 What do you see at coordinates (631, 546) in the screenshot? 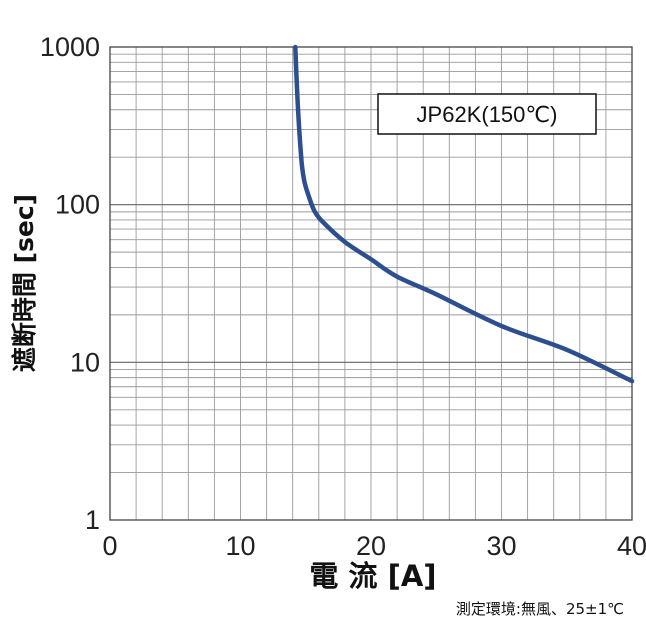
I see `x-tick-label: 40` at bounding box center [631, 546].